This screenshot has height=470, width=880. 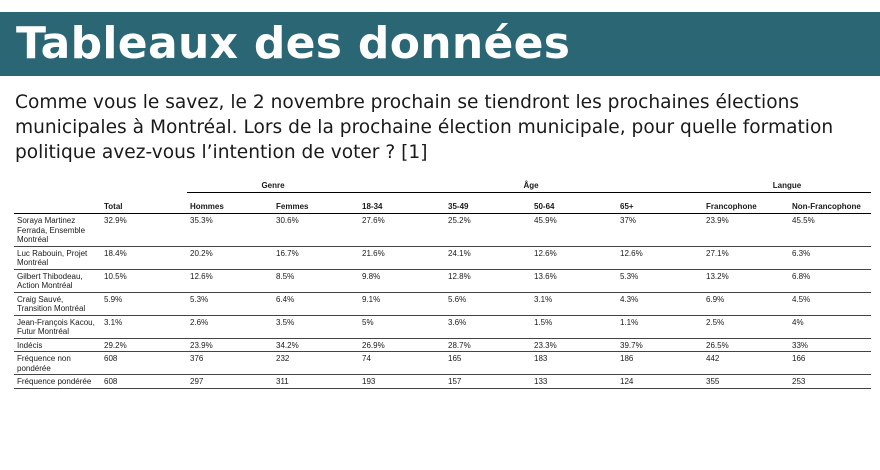 I want to click on group-header-genre: Genre, so click(x=273, y=186).